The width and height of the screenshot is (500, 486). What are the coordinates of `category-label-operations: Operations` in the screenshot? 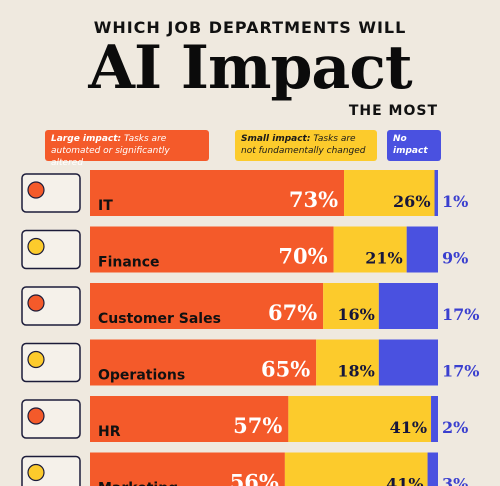 It's located at (141, 376).